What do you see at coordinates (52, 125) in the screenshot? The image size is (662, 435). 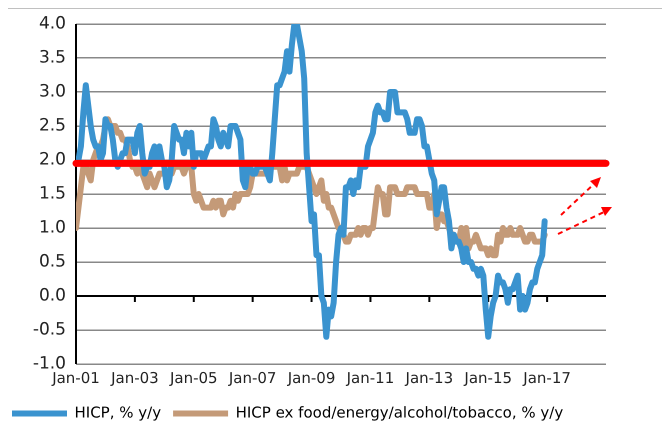 I see `y-tick-label: 2.5` at bounding box center [52, 125].